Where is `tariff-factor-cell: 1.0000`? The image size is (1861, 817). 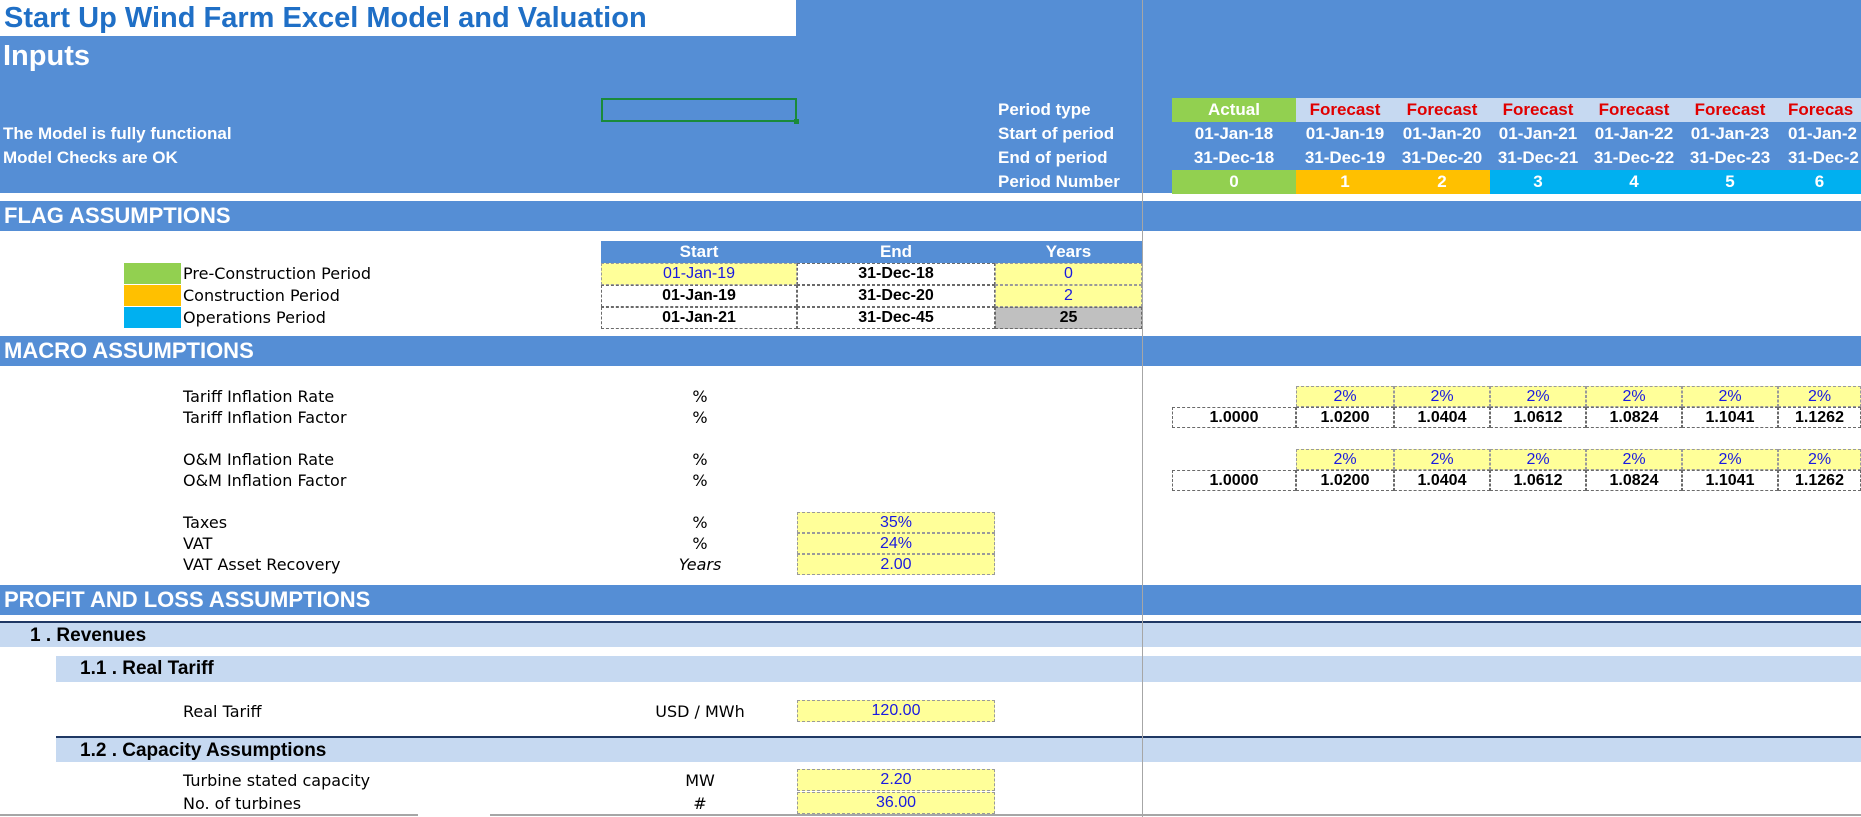 tariff-factor-cell: 1.0000 is located at coordinates (1234, 417).